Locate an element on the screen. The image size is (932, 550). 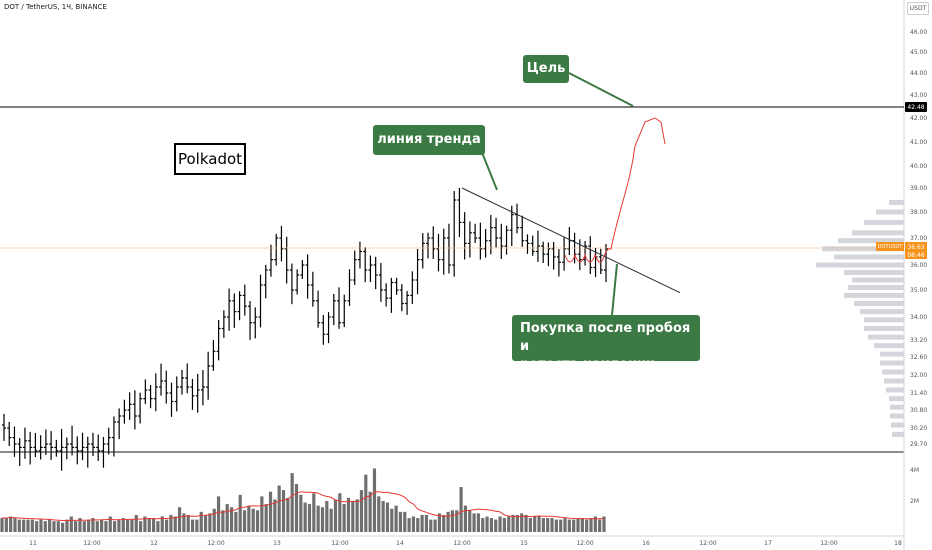
price-scale-label: 41.00 is located at coordinates (918, 142).